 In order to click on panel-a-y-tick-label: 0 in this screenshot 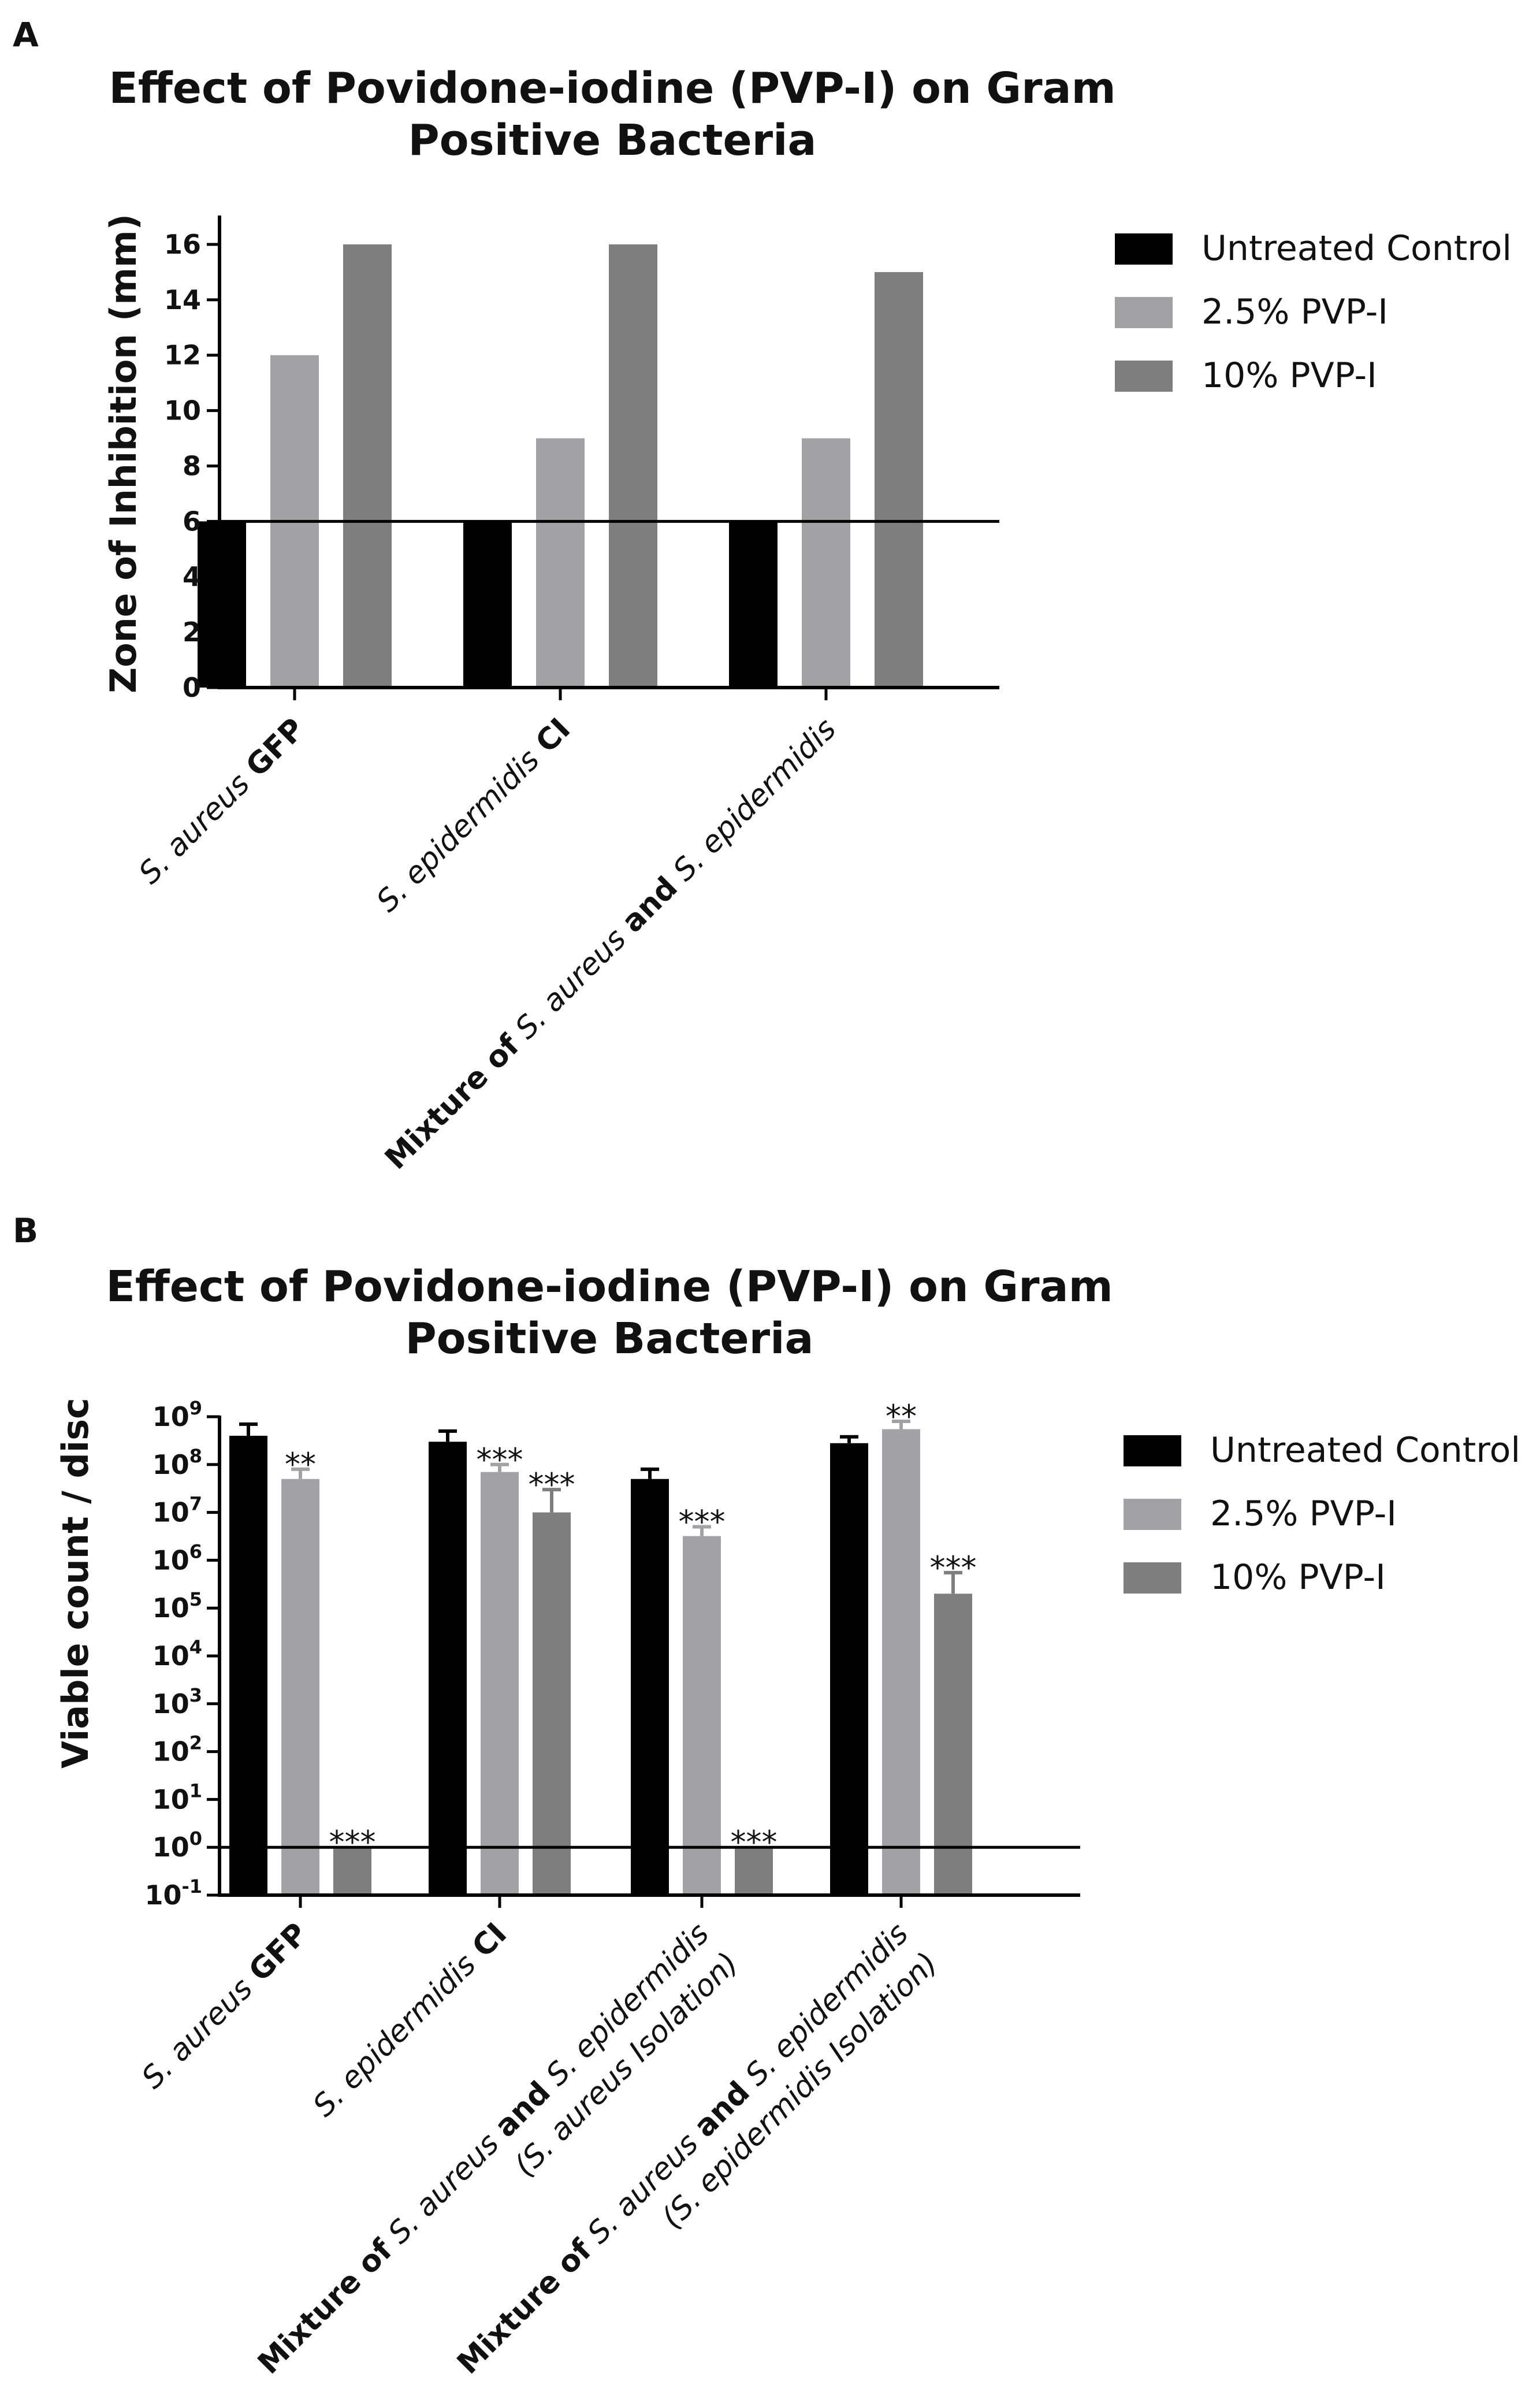, I will do `click(192, 687)`.